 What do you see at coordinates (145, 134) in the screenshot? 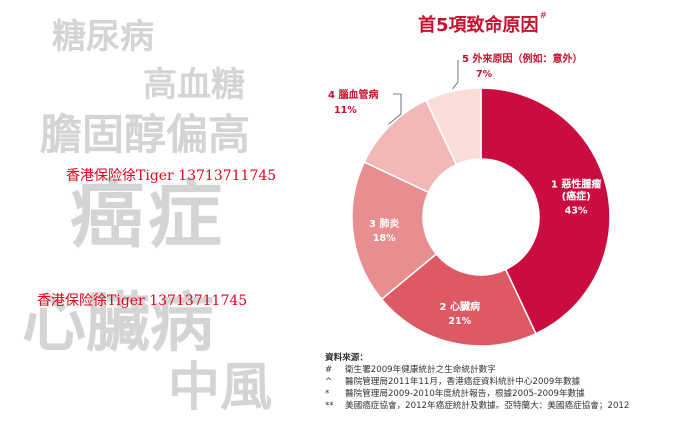
I see `bg-word-high-cholesterol: 膽固醇偏高` at bounding box center [145, 134].